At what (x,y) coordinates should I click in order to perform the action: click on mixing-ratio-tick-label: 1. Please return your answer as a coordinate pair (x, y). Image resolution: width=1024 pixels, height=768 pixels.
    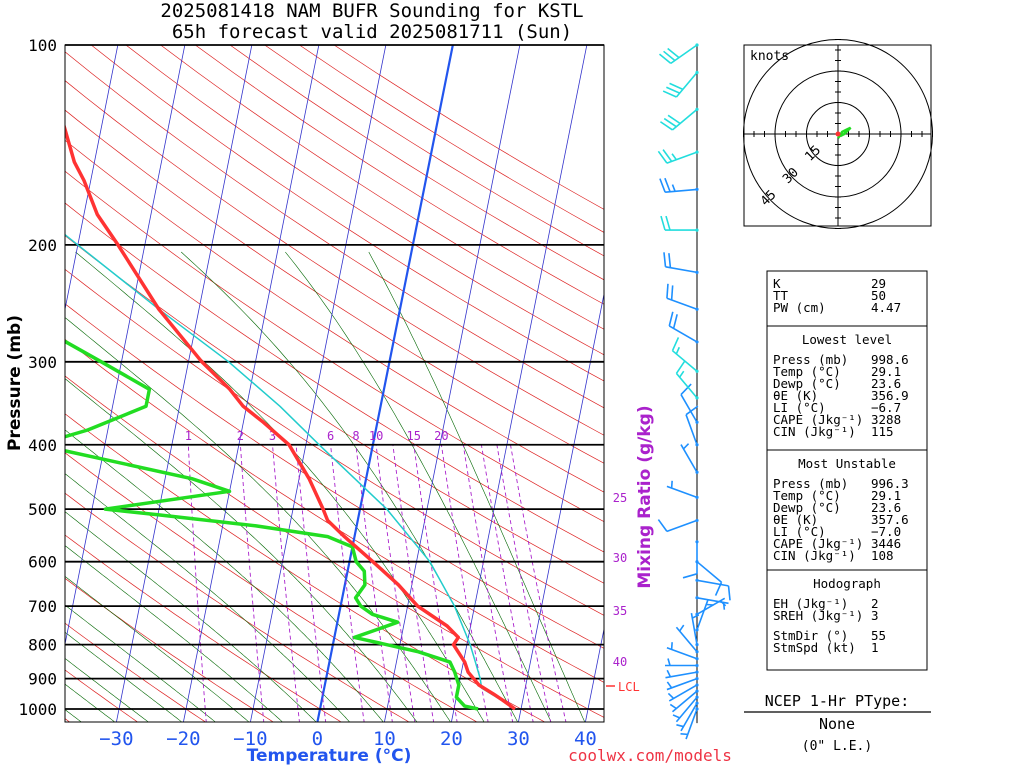
    Looking at the image, I should click on (188, 436).